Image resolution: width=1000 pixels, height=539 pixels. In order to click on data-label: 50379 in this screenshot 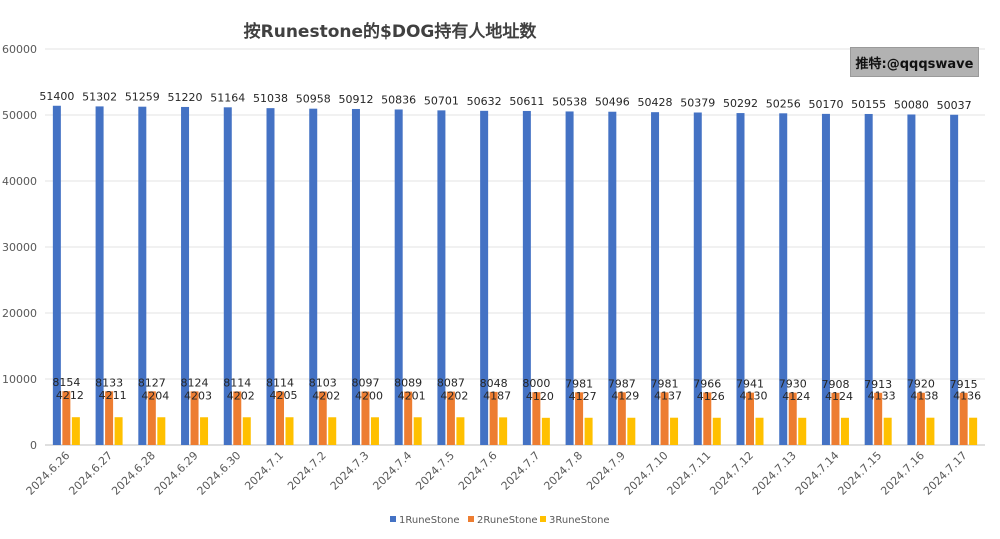, I will do `click(697, 102)`.